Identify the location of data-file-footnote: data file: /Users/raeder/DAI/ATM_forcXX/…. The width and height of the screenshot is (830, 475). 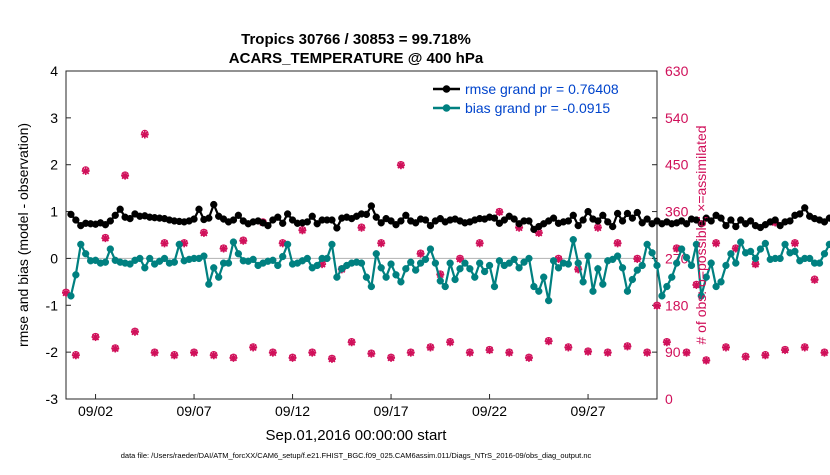
(356, 455).